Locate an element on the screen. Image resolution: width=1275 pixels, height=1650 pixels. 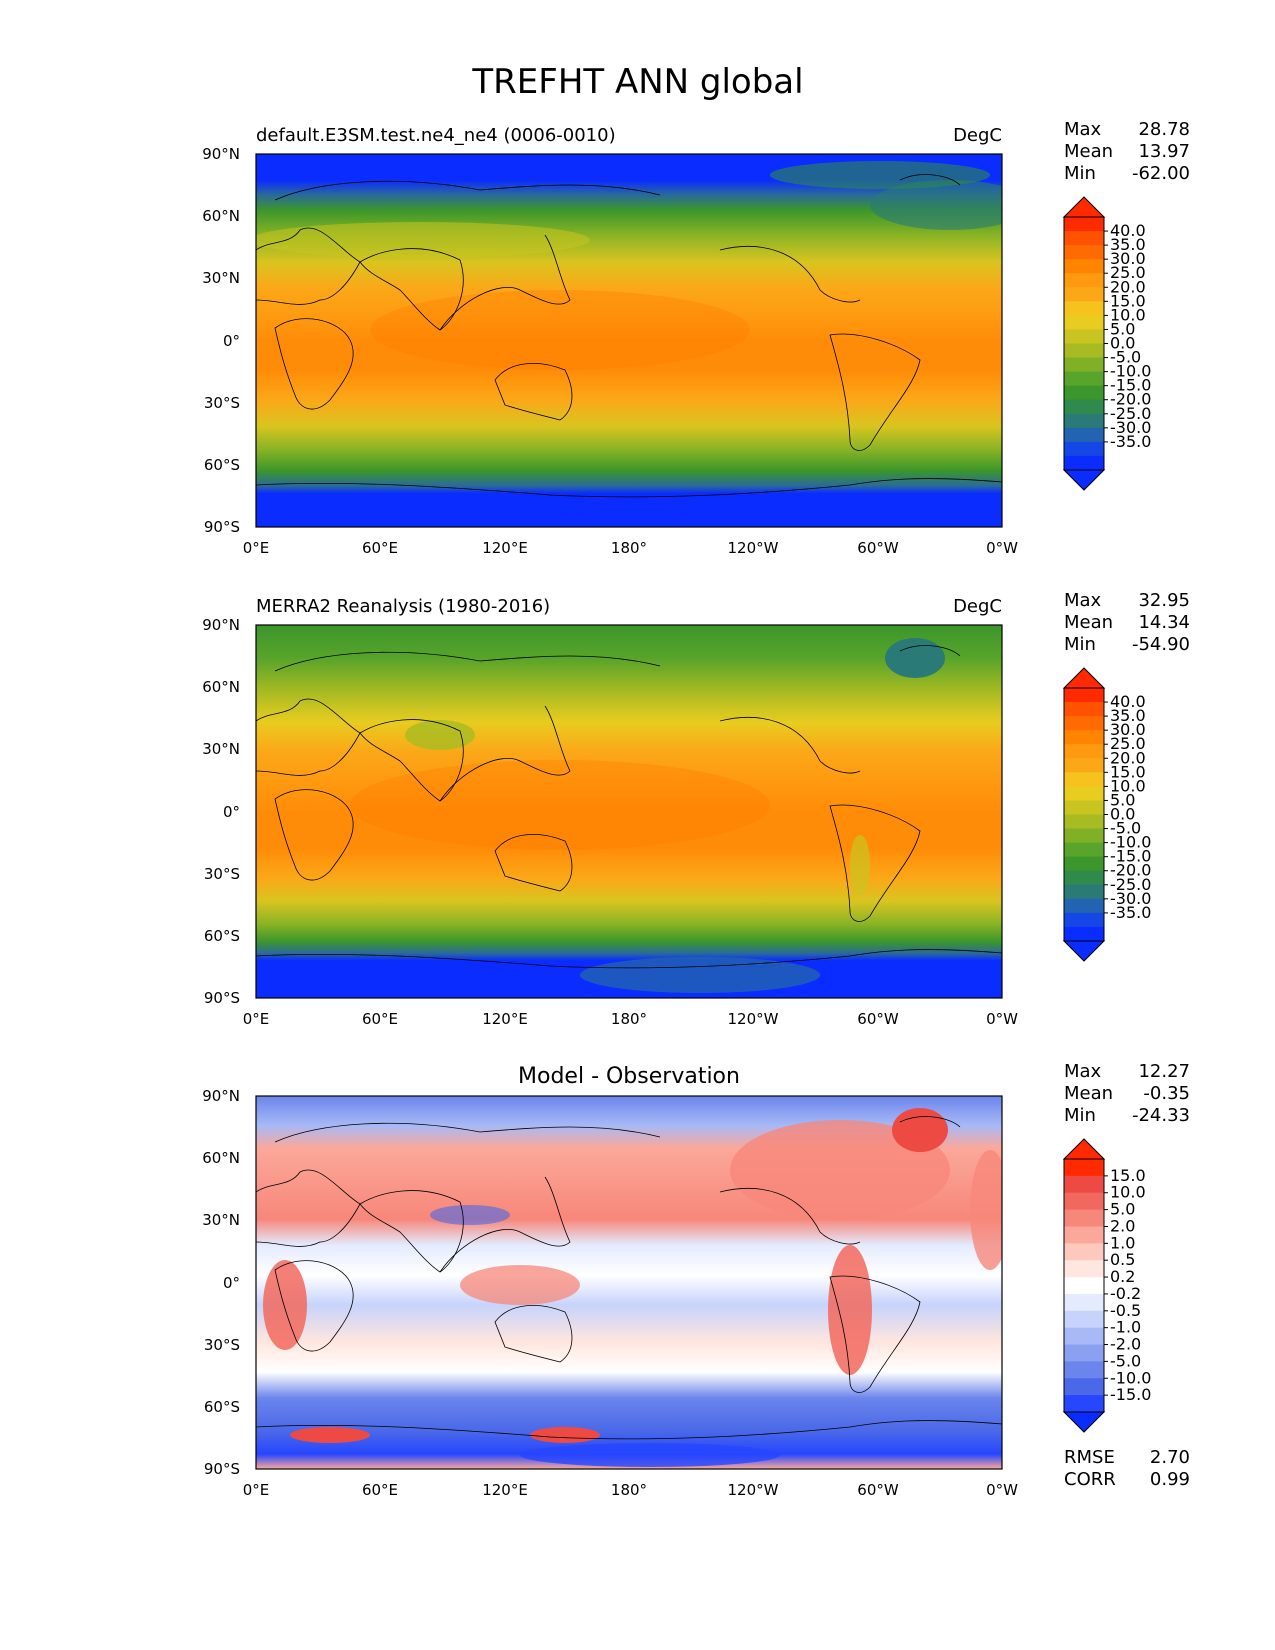
colorbar-frame is located at coordinates (1084, 1285).